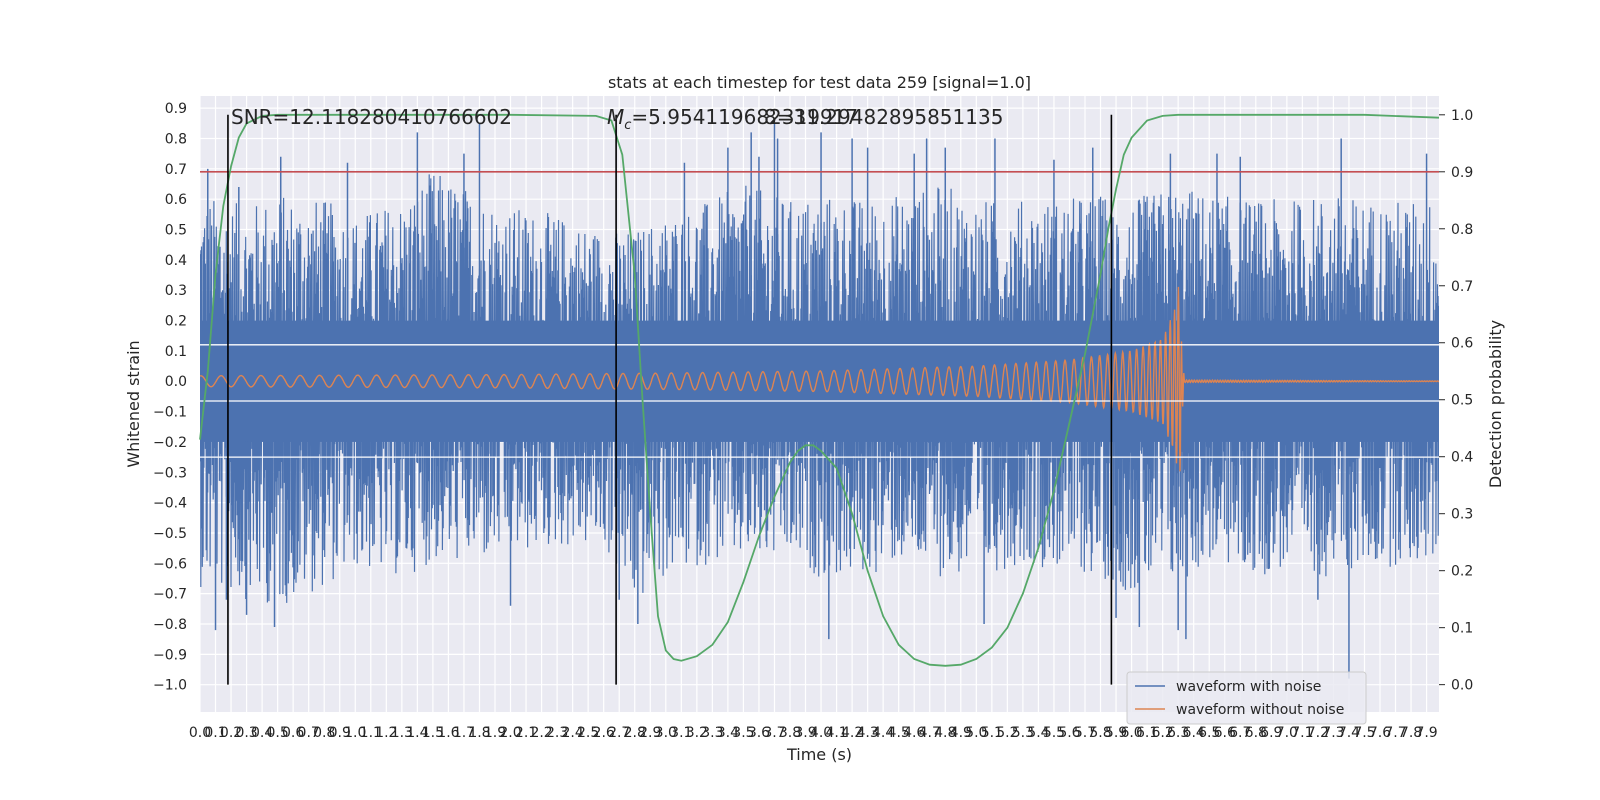 Image resolution: width=1600 pixels, height=800 pixels. Describe the element at coordinates (1462, 344) in the screenshot. I see `y2-tick-label: 0.6` at that location.